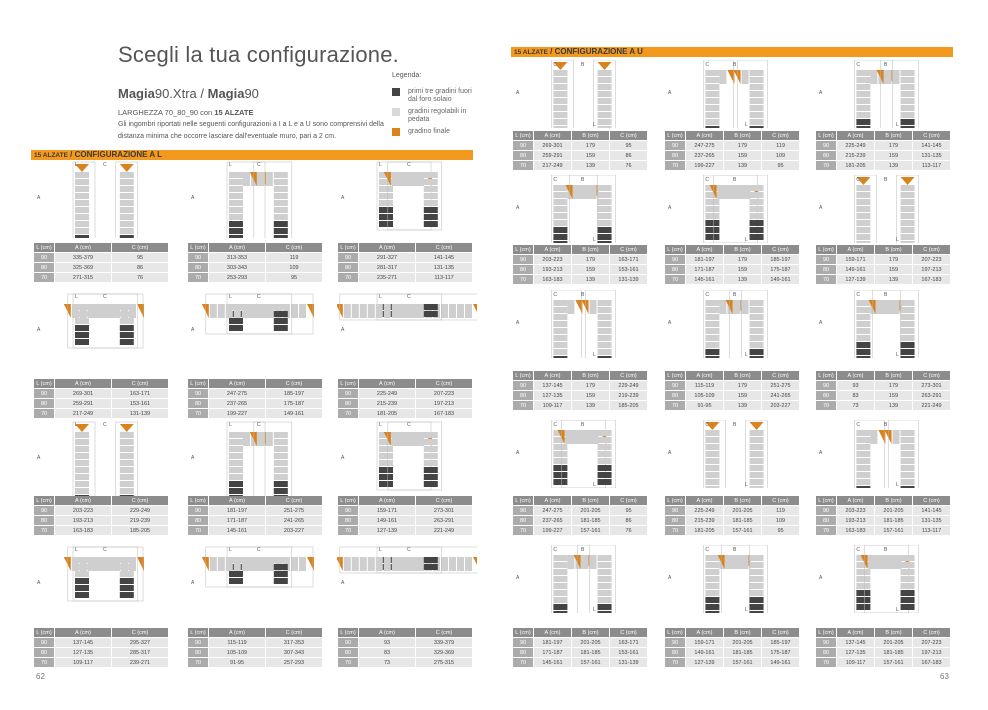 This screenshot has width=988, height=710. What do you see at coordinates (732, 662) in the screenshot?
I see `table-row: 70 127-139 157-161 149-161` at bounding box center [732, 662].